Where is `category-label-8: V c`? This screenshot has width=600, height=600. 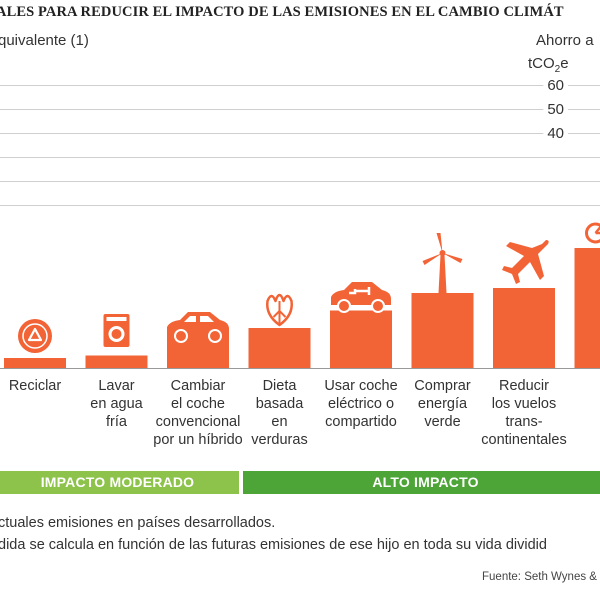 category-label-8: V c is located at coordinates (579, 395).